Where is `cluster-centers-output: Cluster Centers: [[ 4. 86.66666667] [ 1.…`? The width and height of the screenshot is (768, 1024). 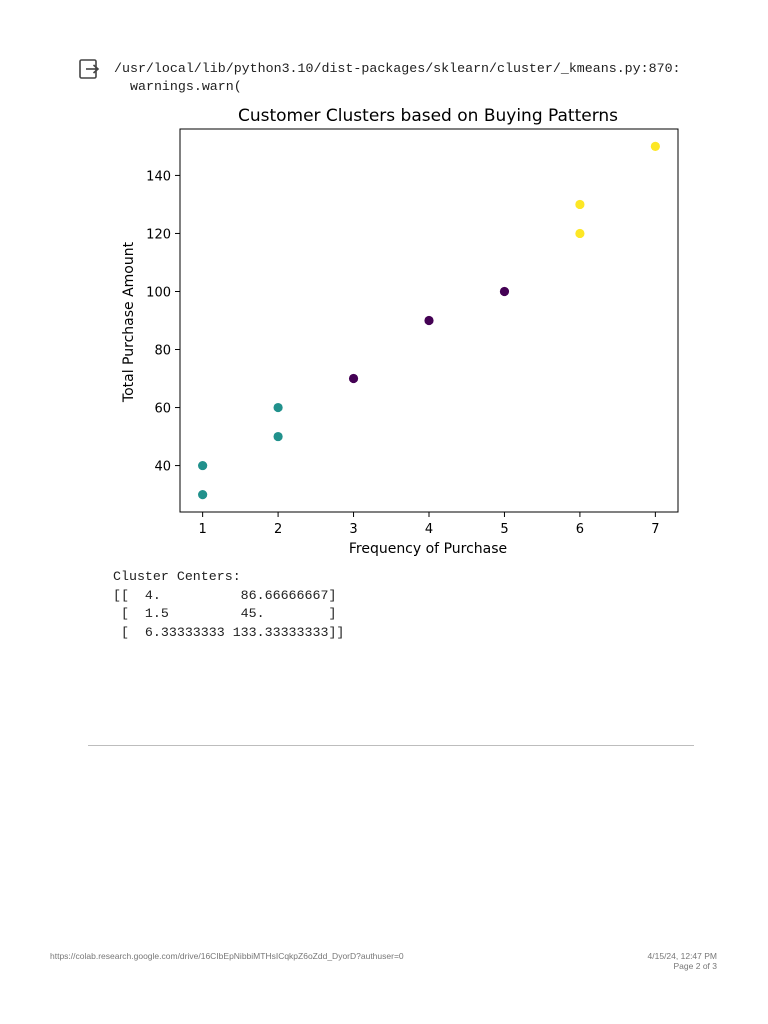
cluster-centers-output: Cluster Centers: [[ 4. 86.66666667] [ 1.… is located at coordinates (228, 605).